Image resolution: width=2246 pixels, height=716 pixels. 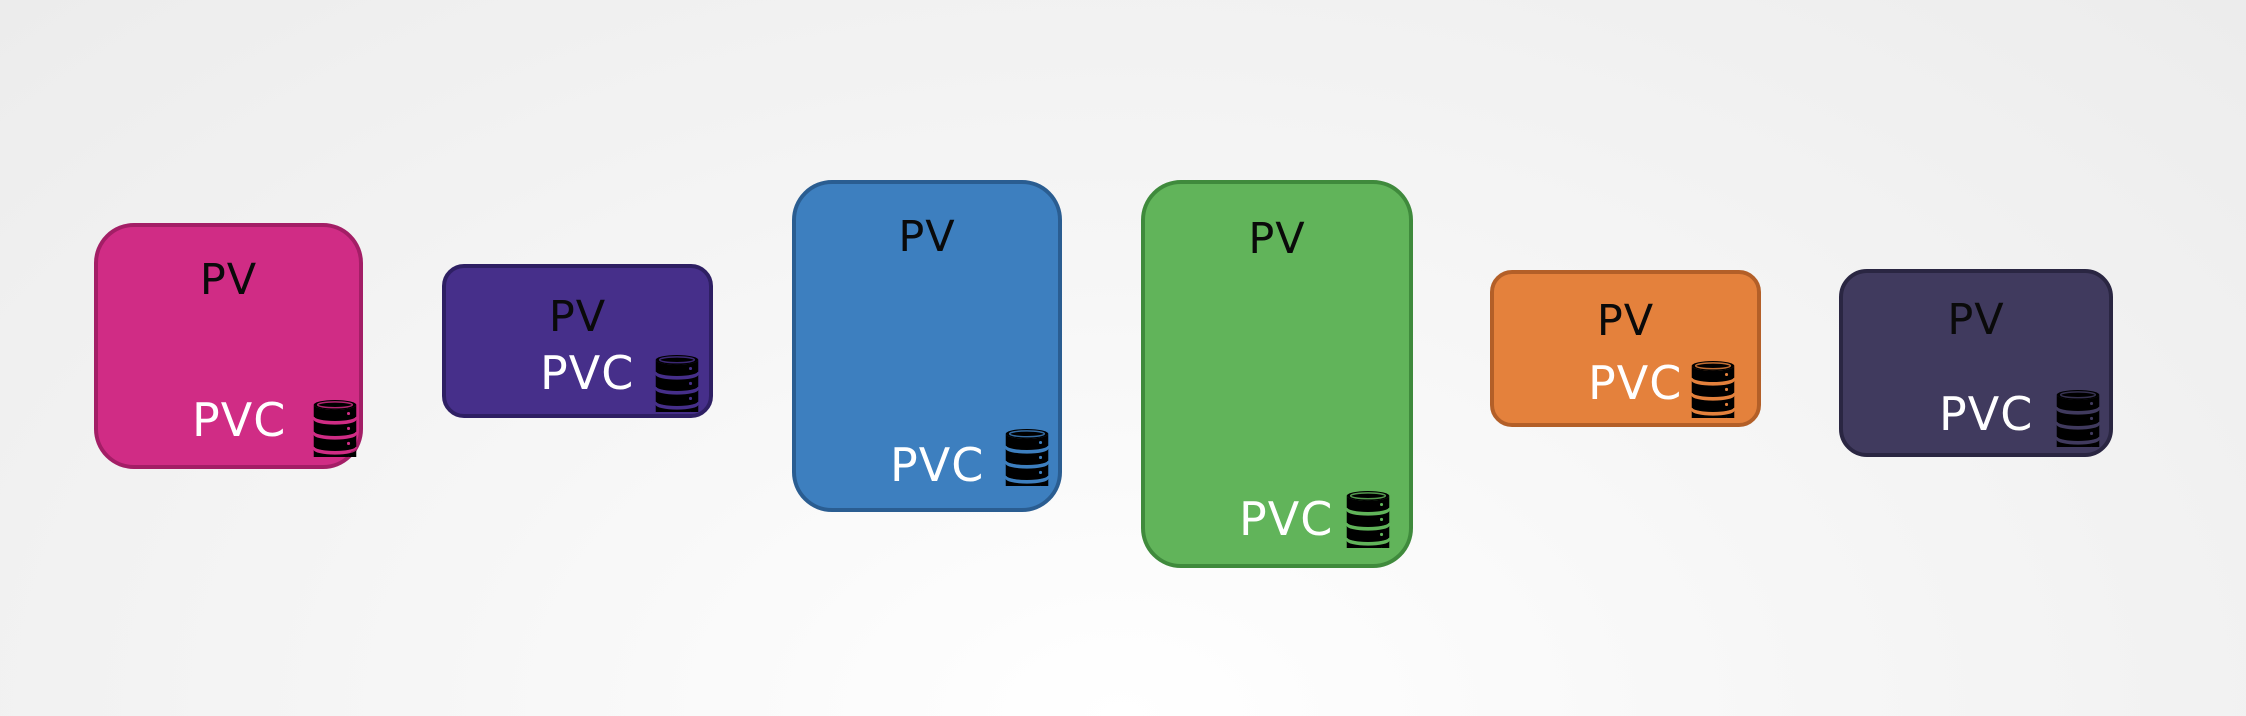 I want to click on pv-box-slate: PV PVC, so click(x=1976, y=363).